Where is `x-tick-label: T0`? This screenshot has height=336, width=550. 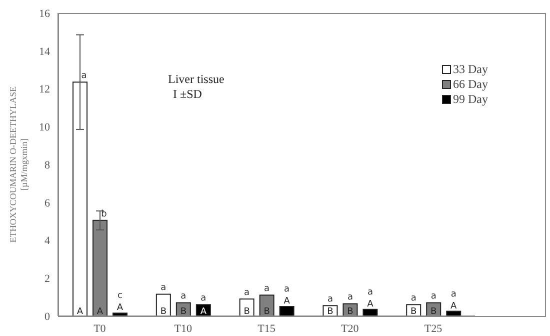
x-tick-label: T0 is located at coordinates (100, 328).